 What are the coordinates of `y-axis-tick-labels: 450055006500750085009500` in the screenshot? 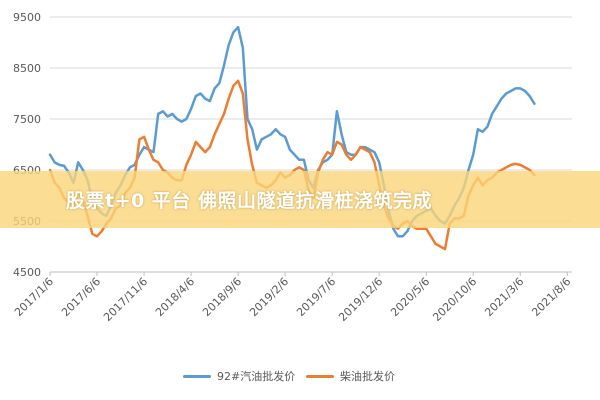 It's located at (27, 145).